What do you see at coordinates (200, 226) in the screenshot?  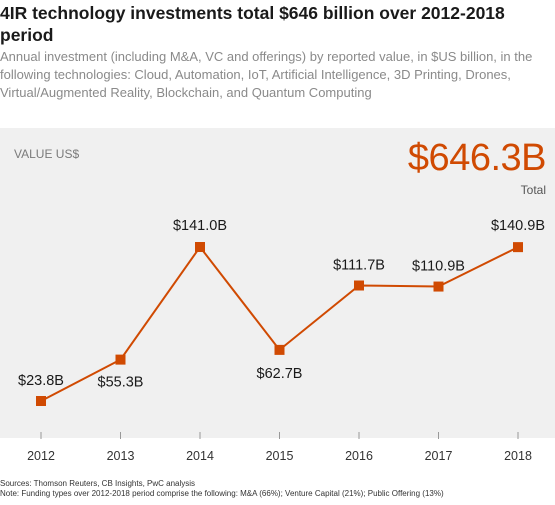 I see `data-label: $141.0B` at bounding box center [200, 226].